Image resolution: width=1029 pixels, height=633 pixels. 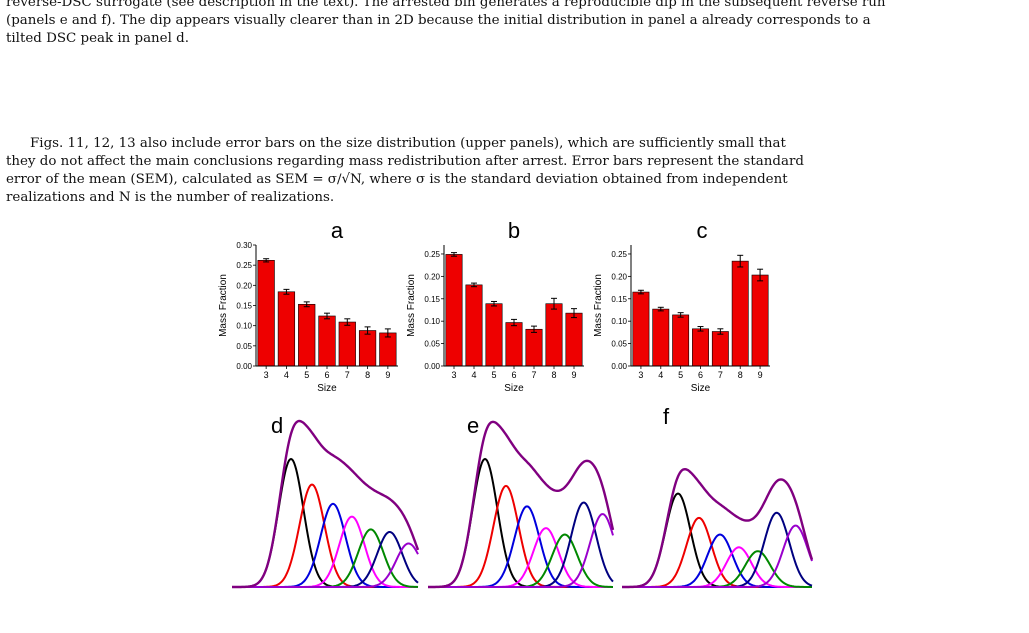 I want to click on peak-plot-d: d, so click(x=326, y=501).